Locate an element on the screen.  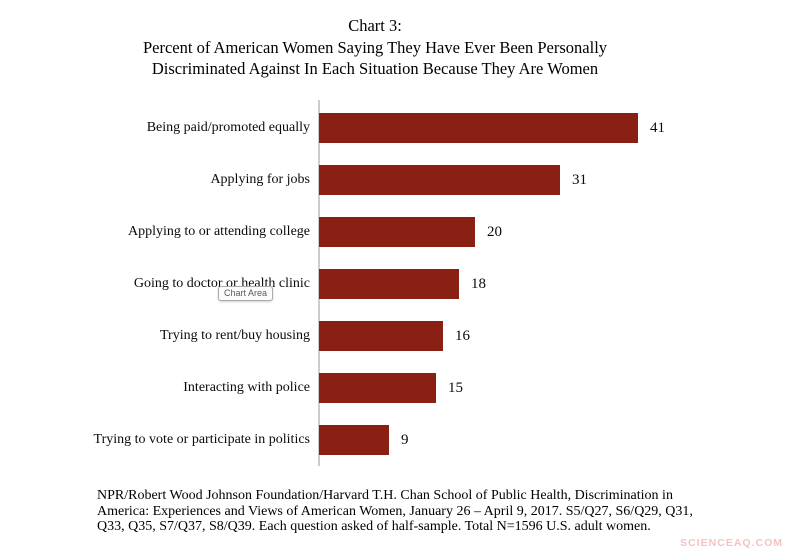
chart-row: Applying to or attending college 20 is located at coordinates (400, 232).